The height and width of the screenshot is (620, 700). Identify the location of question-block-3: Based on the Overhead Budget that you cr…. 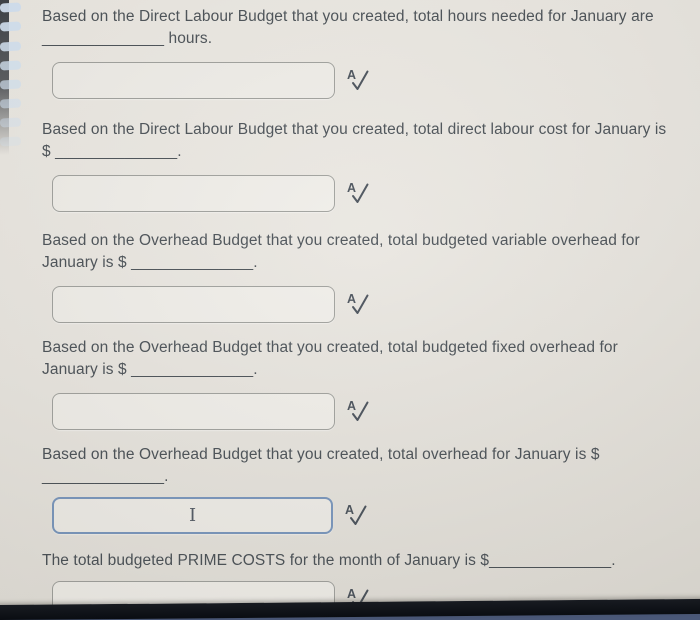
(366, 276).